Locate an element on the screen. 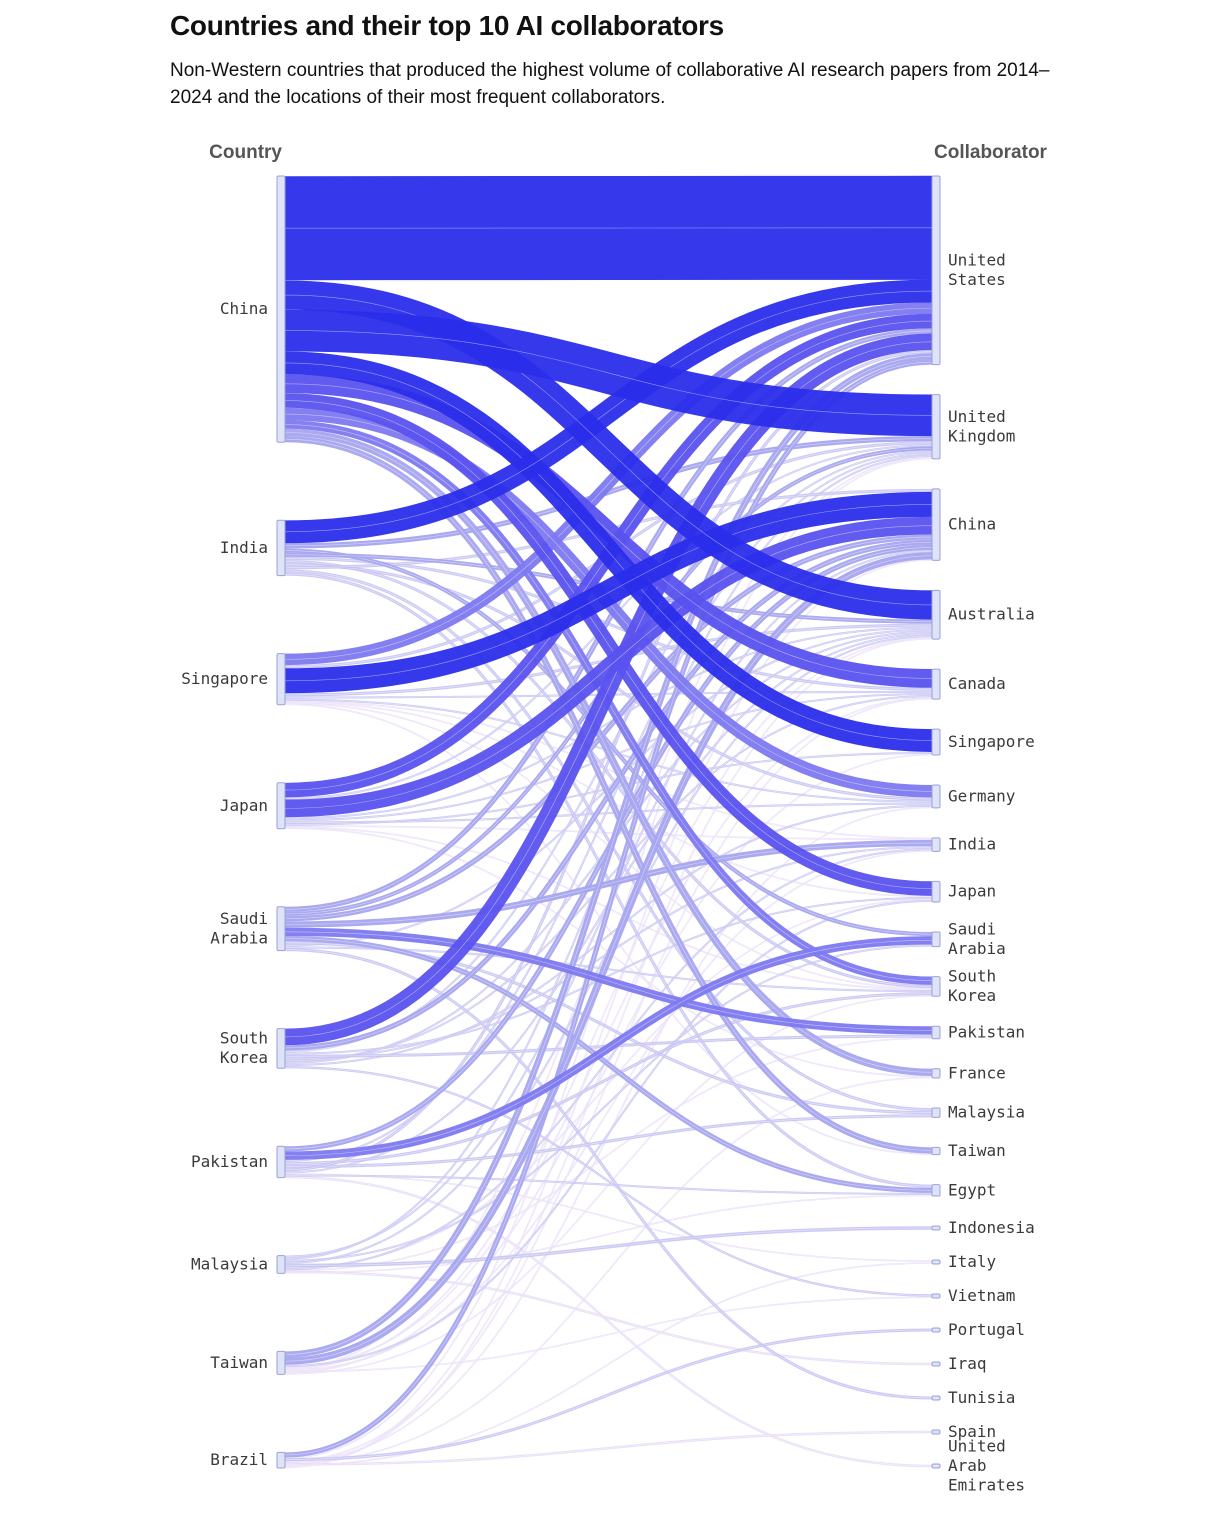 Image resolution: width=1211 pixels, height=1514 pixels. target-label-india: India is located at coordinates (972, 844).